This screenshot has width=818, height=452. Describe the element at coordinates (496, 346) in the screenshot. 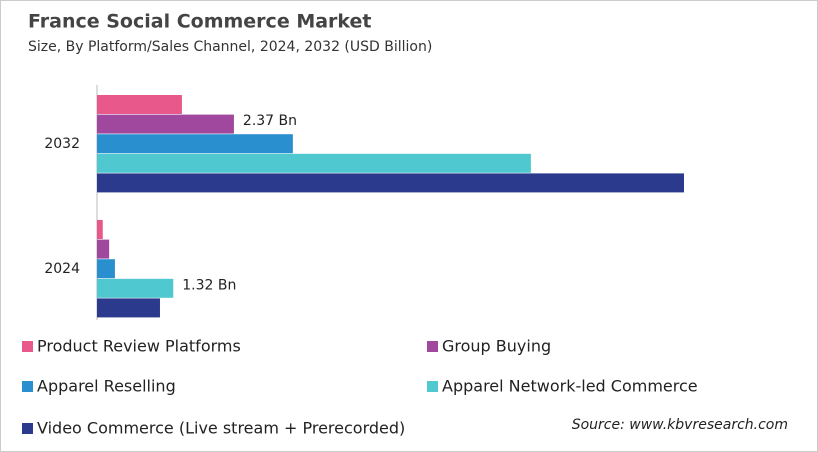

I see `legend-label: Group Buying` at that location.